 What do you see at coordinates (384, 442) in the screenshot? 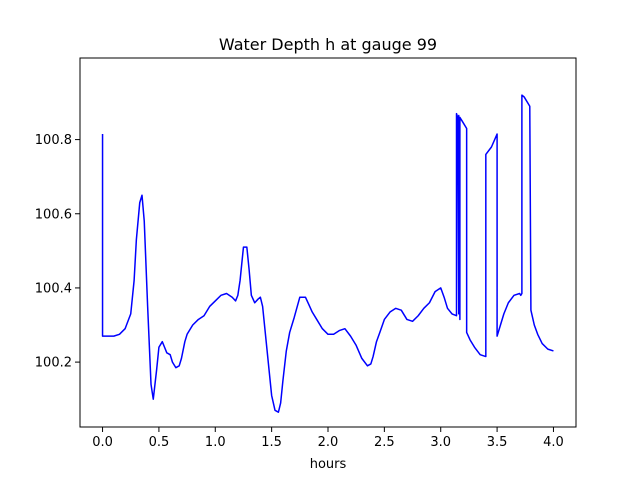
I see `x-tick-label: 2.5` at bounding box center [384, 442].